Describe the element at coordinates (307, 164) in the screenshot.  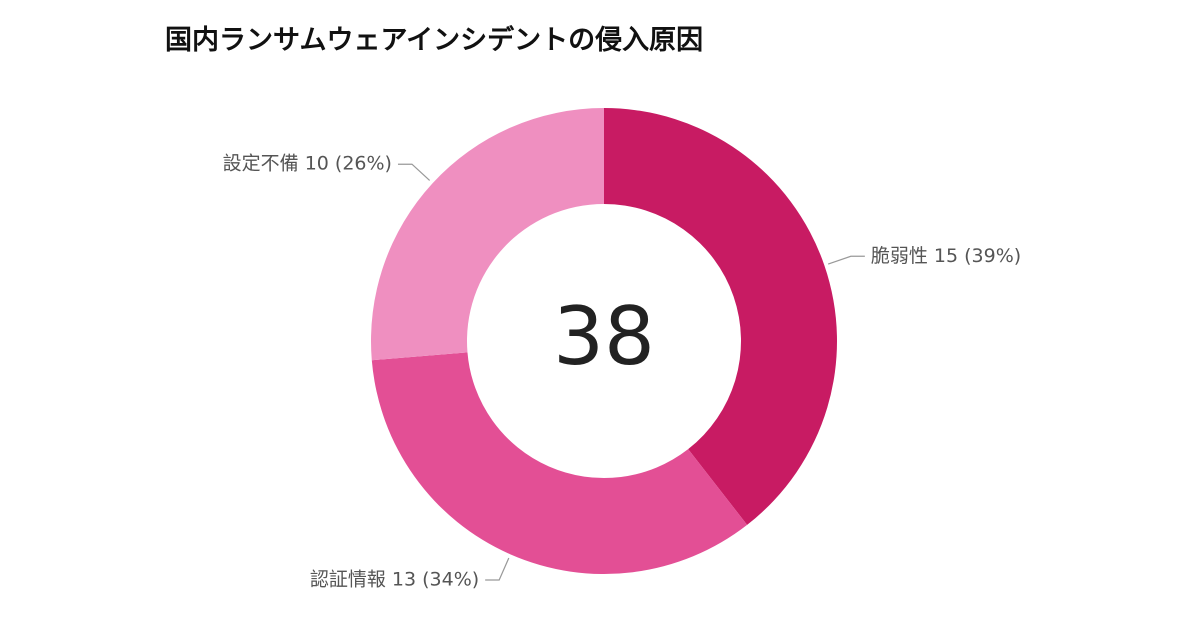
I see `slice-label-3: 設定不備 10 (26%)` at that location.